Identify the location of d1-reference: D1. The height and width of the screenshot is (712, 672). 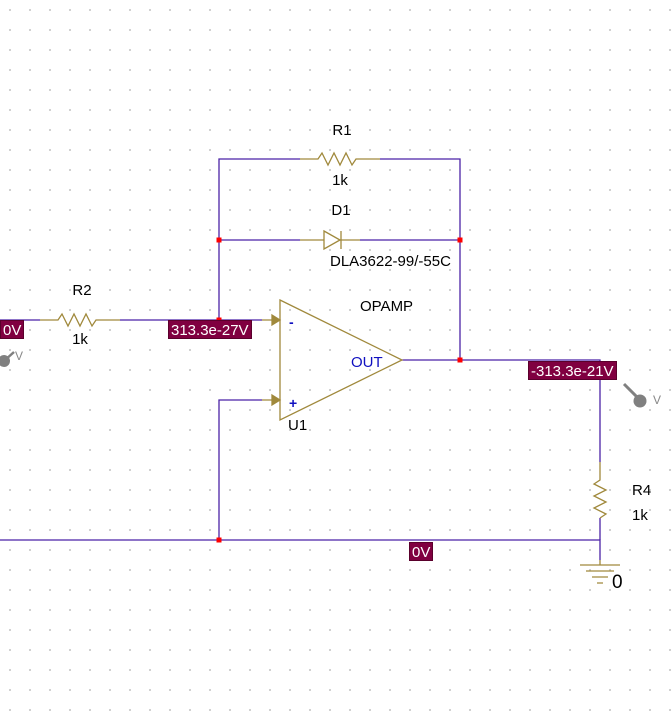
(341, 210).